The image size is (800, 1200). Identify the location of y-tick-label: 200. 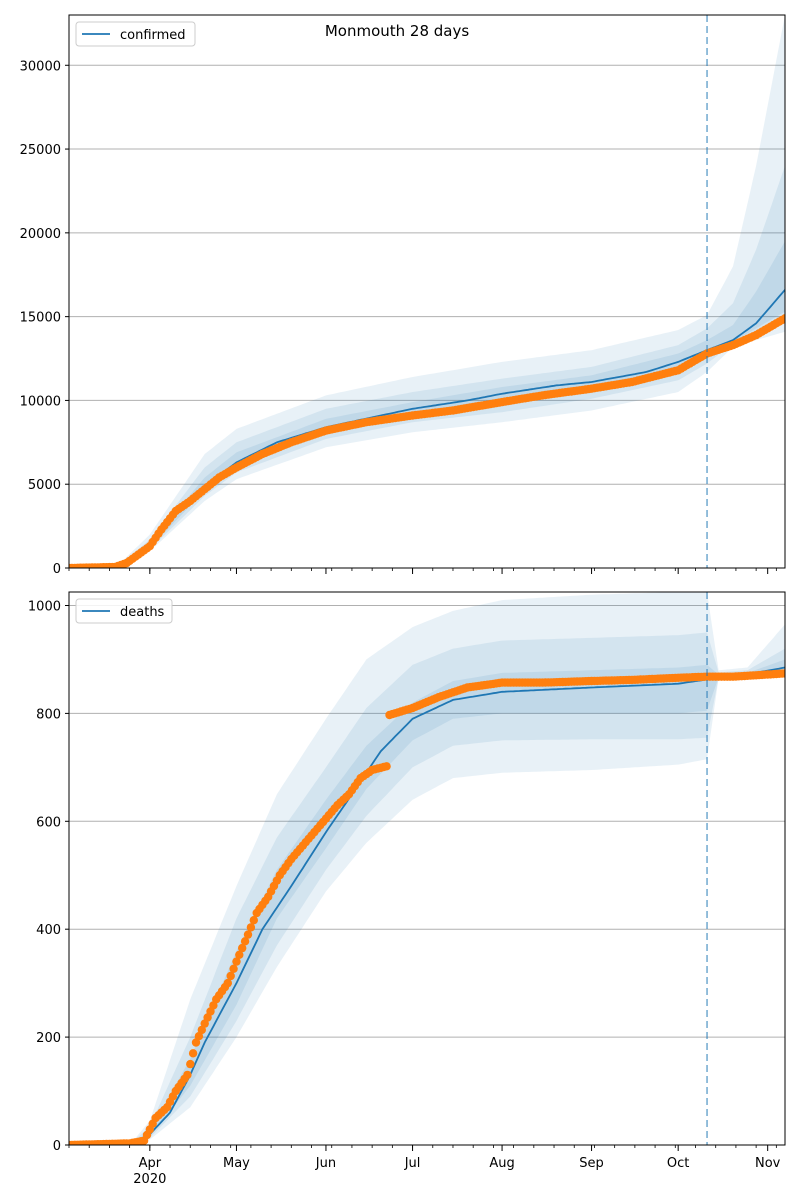
(48, 1038).